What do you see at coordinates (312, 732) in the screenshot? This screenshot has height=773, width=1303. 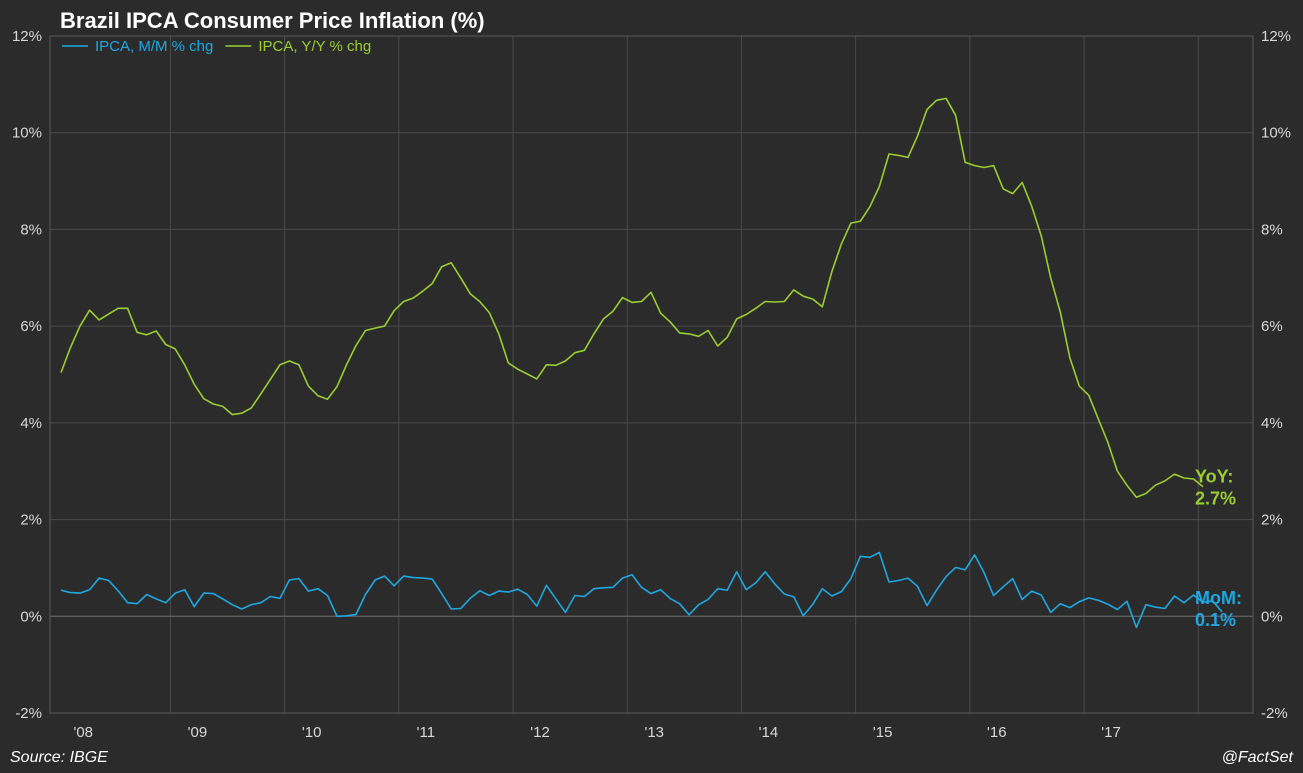 I see `x-tick-label: '10` at bounding box center [312, 732].